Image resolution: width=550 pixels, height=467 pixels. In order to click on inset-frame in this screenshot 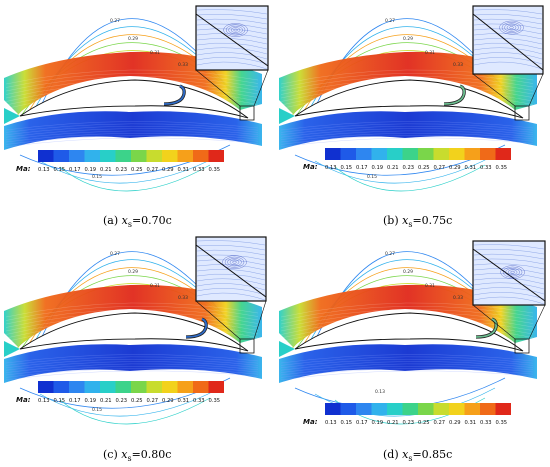, I will do `click(232, 38)`.